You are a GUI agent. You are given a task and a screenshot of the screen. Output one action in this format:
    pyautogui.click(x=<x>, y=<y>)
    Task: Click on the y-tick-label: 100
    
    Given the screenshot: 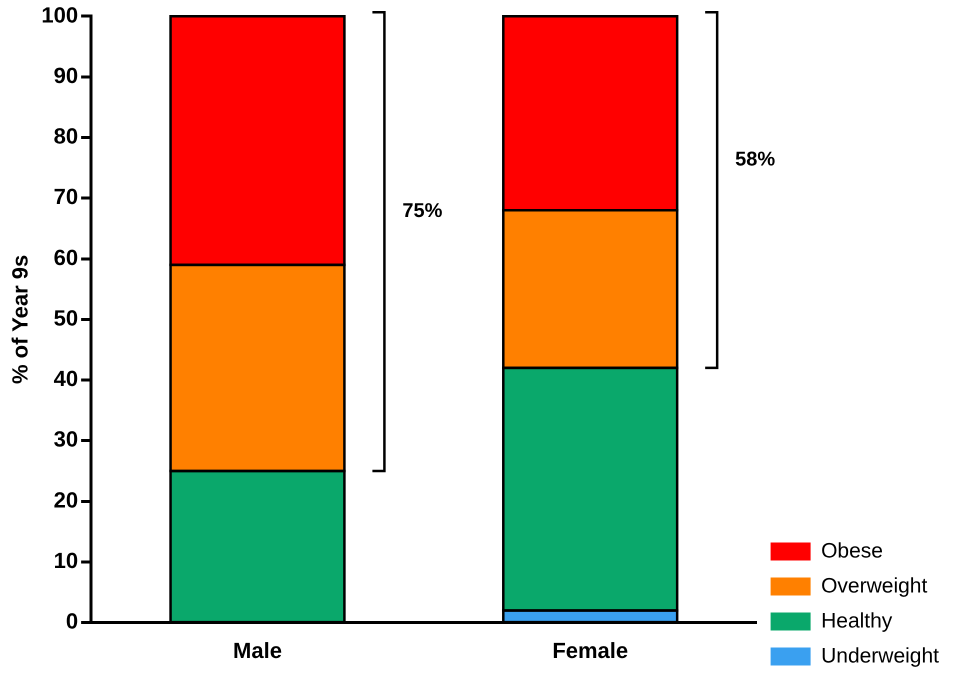 What is the action you would take?
    pyautogui.click(x=59, y=15)
    